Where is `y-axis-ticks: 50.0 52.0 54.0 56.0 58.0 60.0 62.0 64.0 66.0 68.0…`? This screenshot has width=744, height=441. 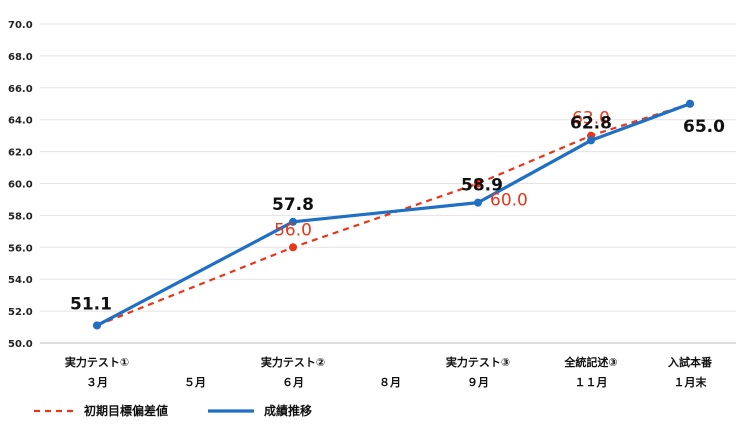
y-axis-ticks: 50.0 52.0 54.0 56.0 58.0 60.0 62.0 64.0 66.0 68.0… is located at coordinates (20, 185).